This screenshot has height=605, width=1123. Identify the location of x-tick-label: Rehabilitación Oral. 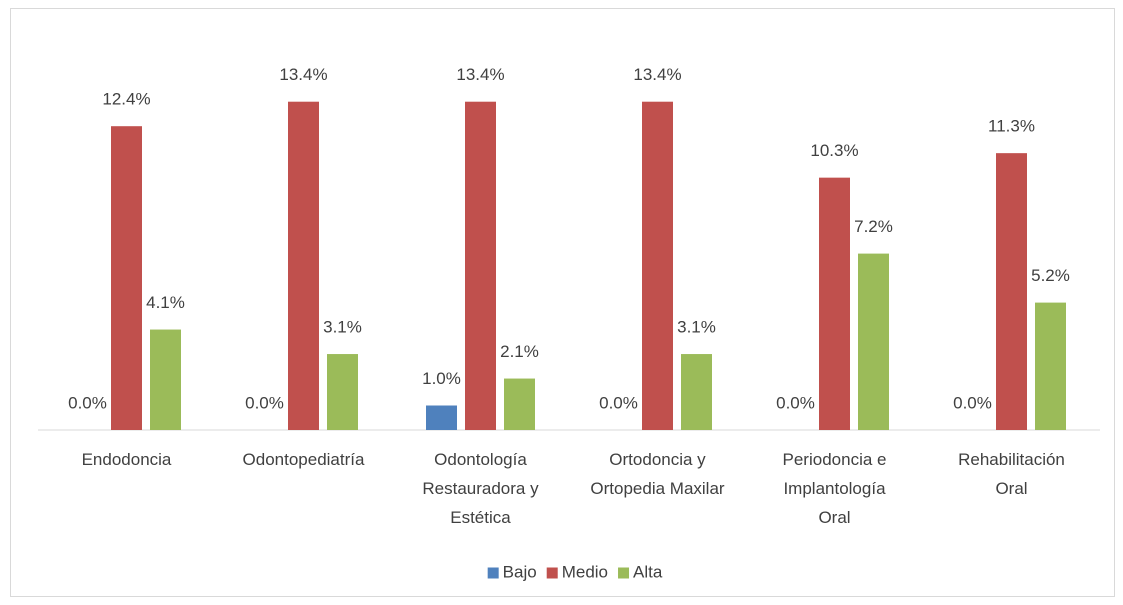
(1011, 474).